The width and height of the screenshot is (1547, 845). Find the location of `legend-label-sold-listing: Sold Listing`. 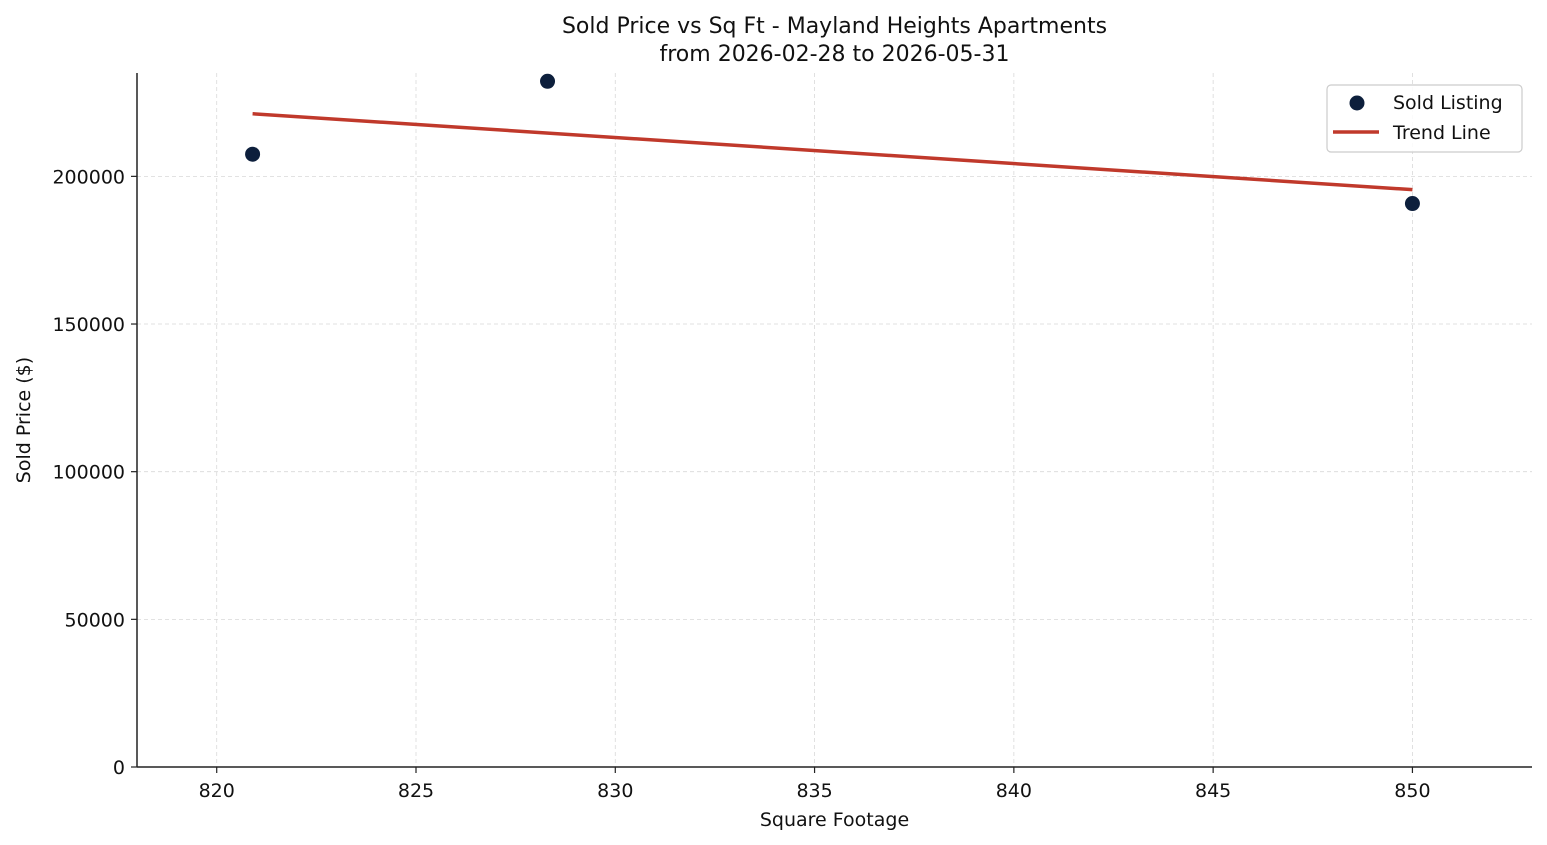

legend-label-sold-listing: Sold Listing is located at coordinates (1448, 103).